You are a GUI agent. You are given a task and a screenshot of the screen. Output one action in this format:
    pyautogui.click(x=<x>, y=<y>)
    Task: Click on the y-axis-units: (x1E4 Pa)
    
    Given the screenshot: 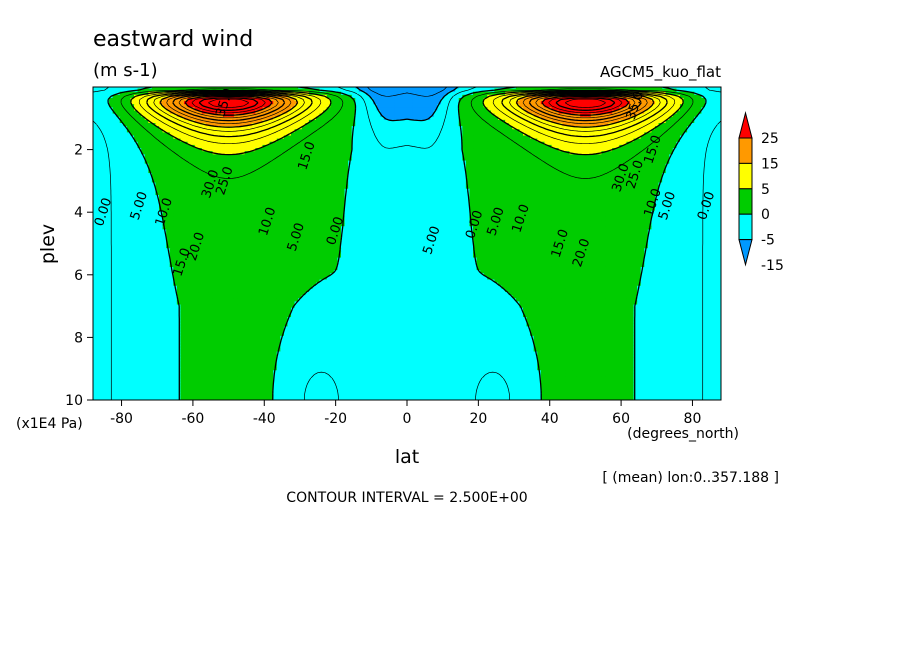 What is the action you would take?
    pyautogui.click(x=49, y=424)
    